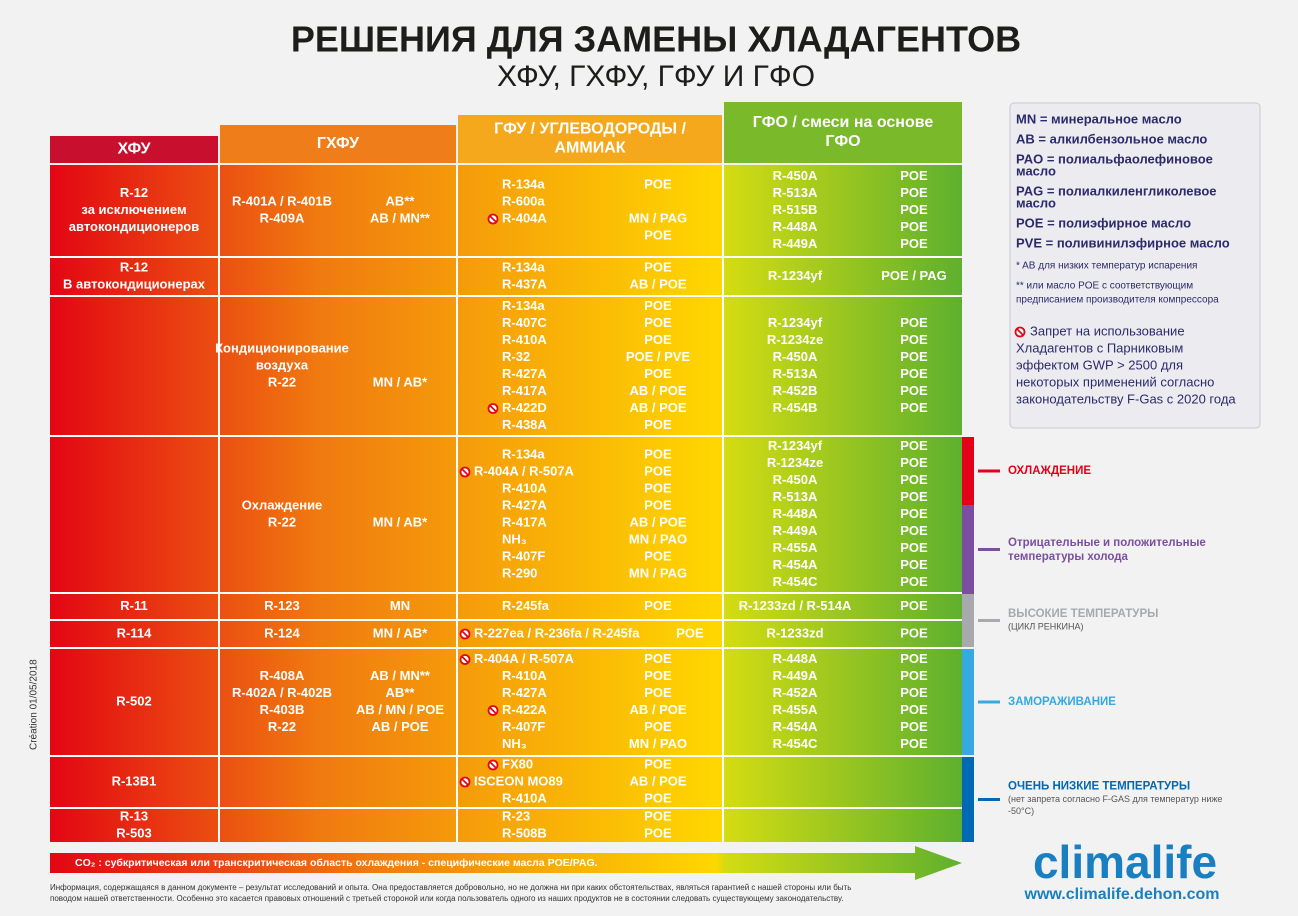 Image resolution: width=1298 pixels, height=916 pixels. What do you see at coordinates (524, 407) in the screenshot?
I see `hfc-name: R-422D` at bounding box center [524, 407].